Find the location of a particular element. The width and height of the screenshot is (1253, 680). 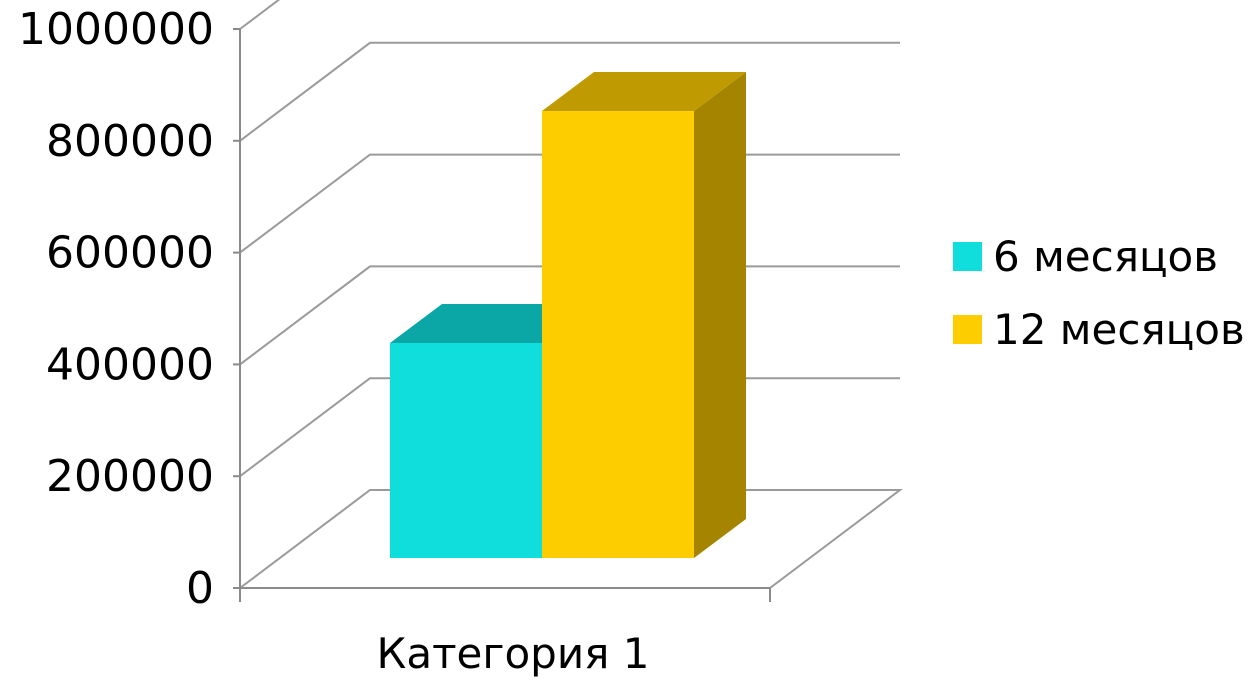

legend-item: 12 месяцов is located at coordinates (1099, 329).